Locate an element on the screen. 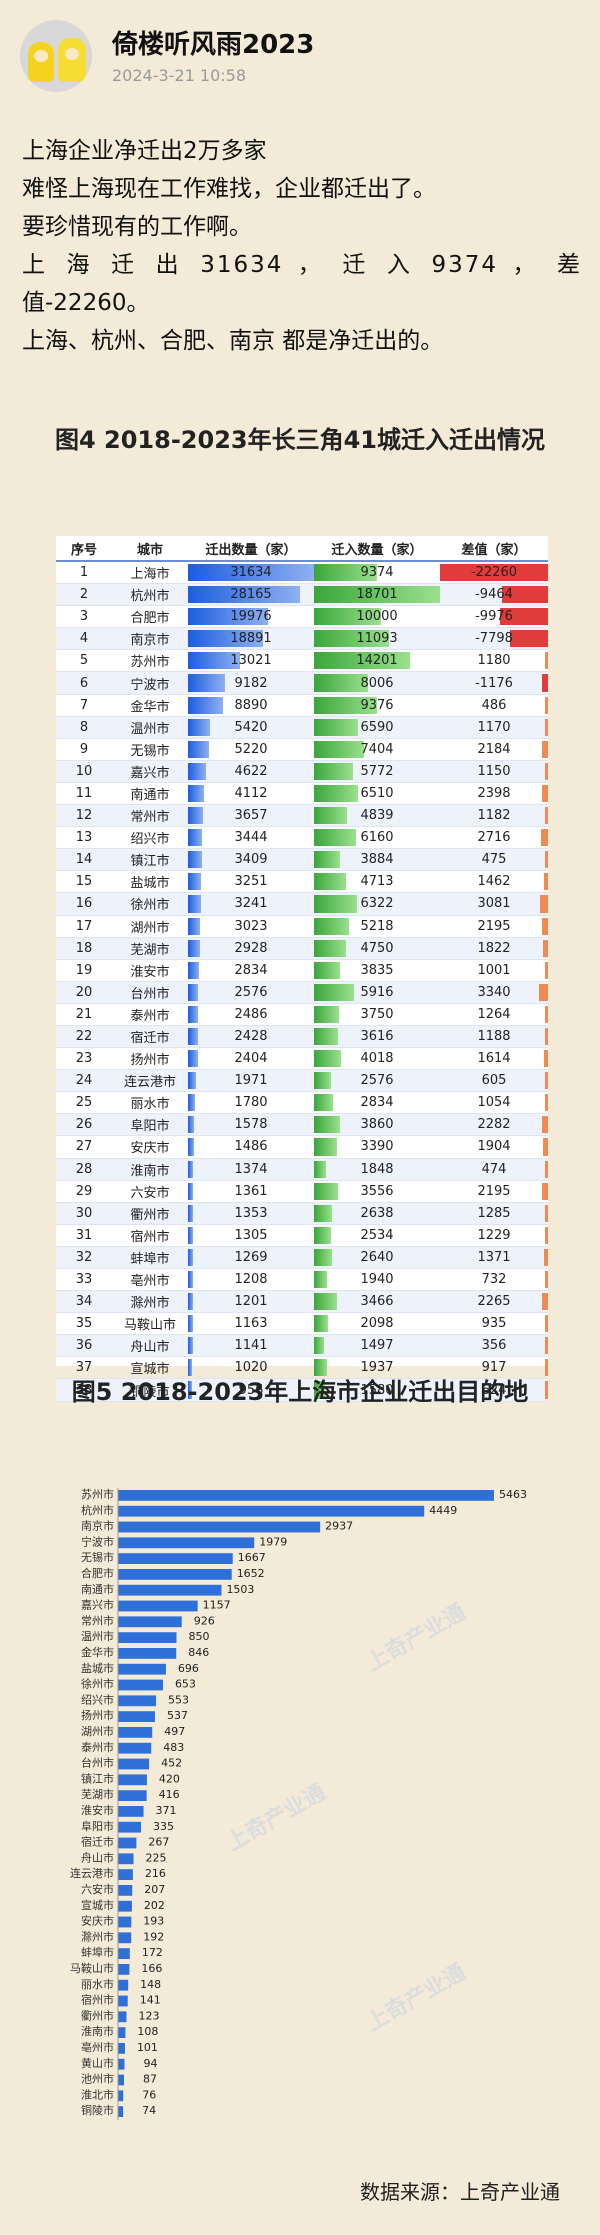 This screenshot has height=2235, width=600. category-label: 黄山市 is located at coordinates (97, 2063).